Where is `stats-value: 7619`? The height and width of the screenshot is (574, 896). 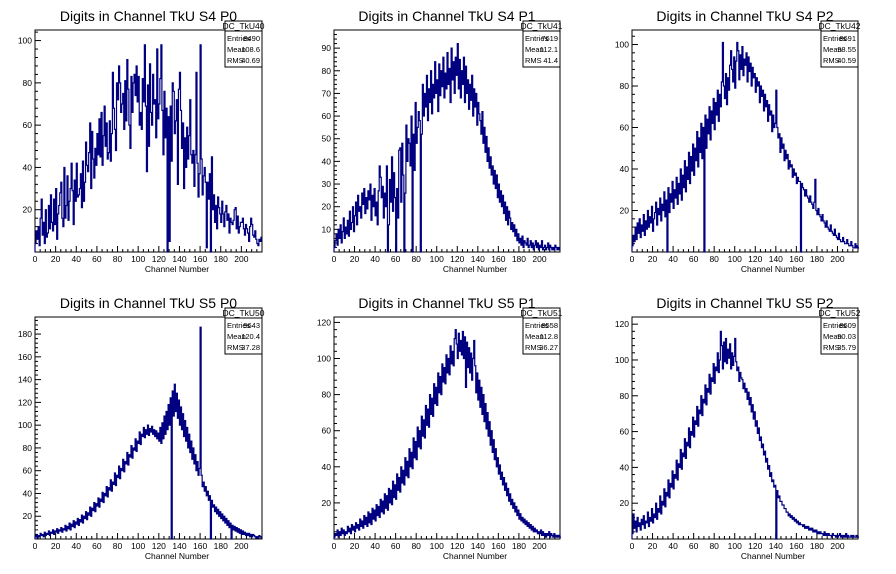
stats-value: 7619 is located at coordinates (549, 38).